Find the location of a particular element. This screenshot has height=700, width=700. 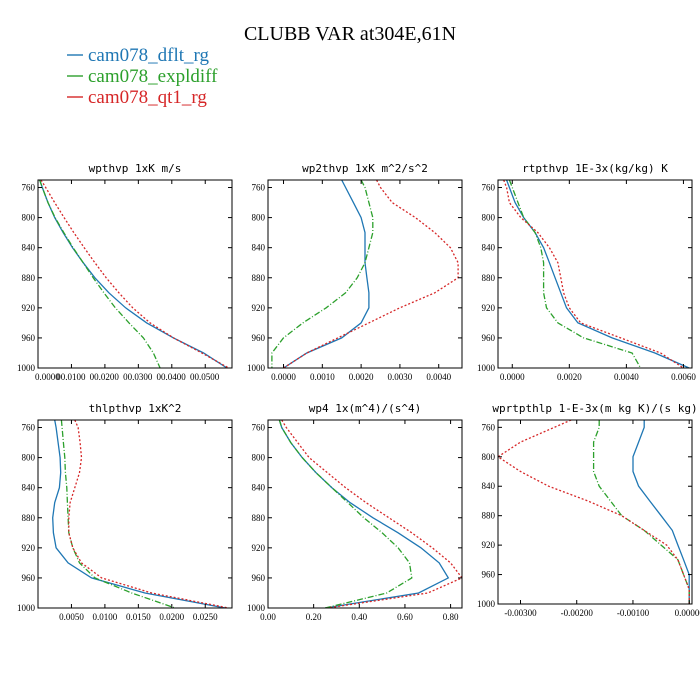

panel-2-line-expldiff is located at coordinates (322, 274).